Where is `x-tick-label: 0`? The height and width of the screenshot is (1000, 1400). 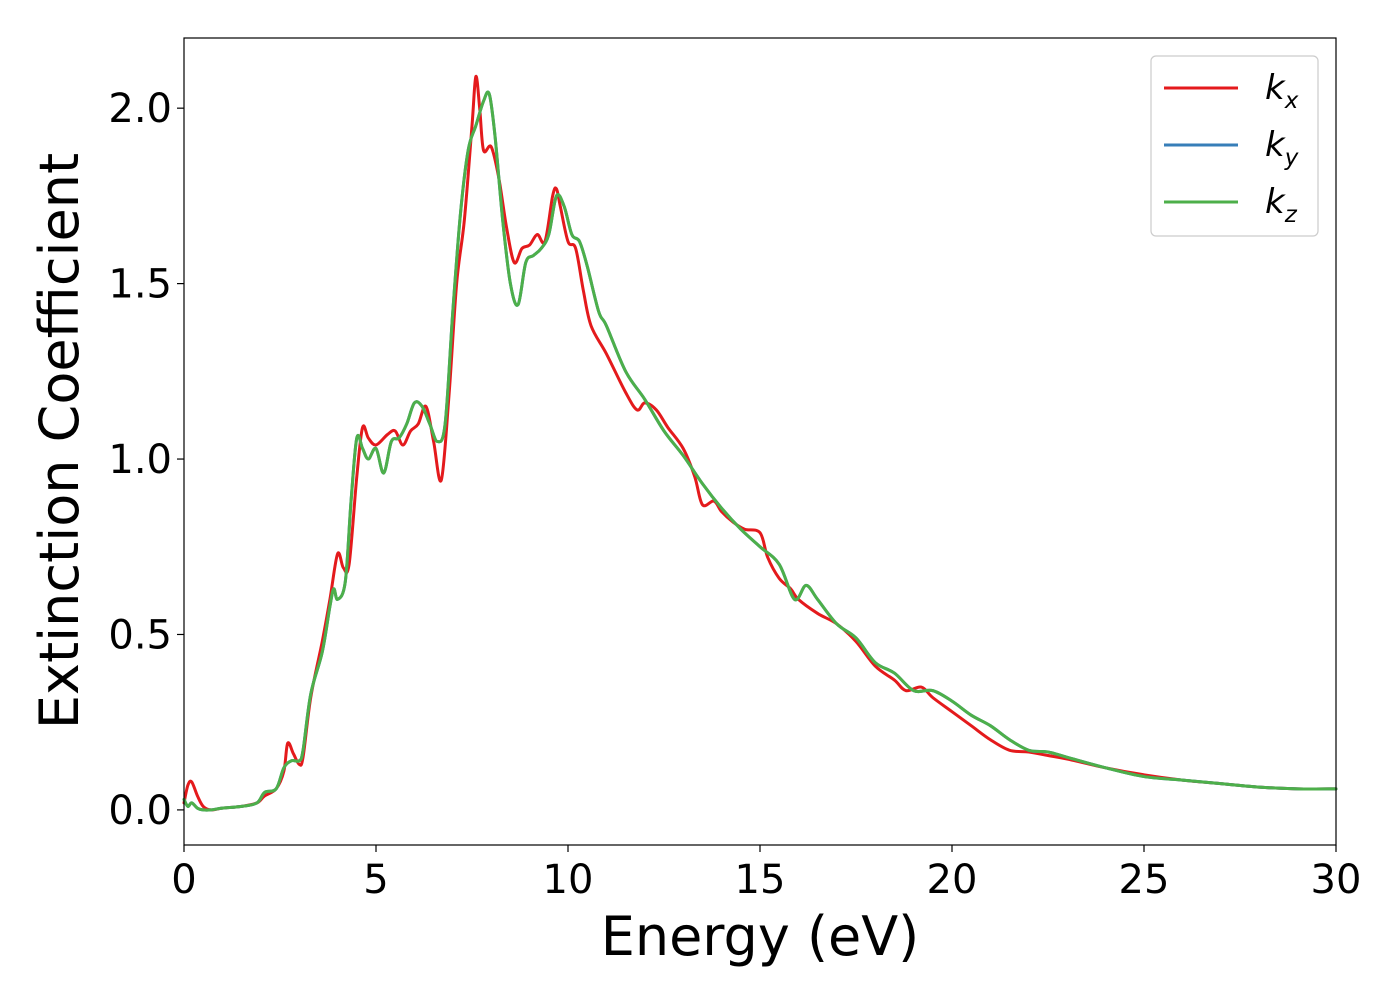
x-tick-label: 0 is located at coordinates (183, 880).